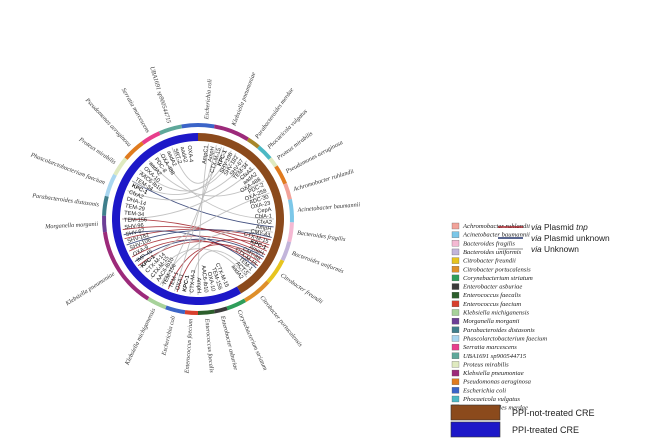 The width and height of the screenshot is (658, 438). What do you see at coordinates (491, 295) in the screenshot?
I see `legend-species-name: Enterococcus faecalis` at bounding box center [491, 295].